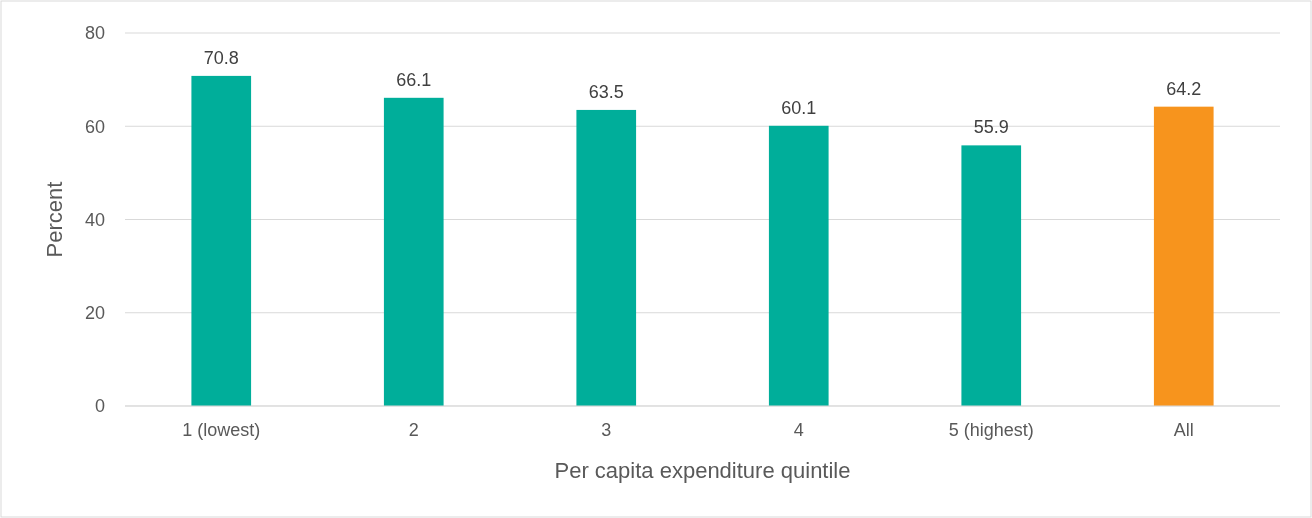 This screenshot has height=518, width=1312. I want to click on data-label: 60.1, so click(799, 107).